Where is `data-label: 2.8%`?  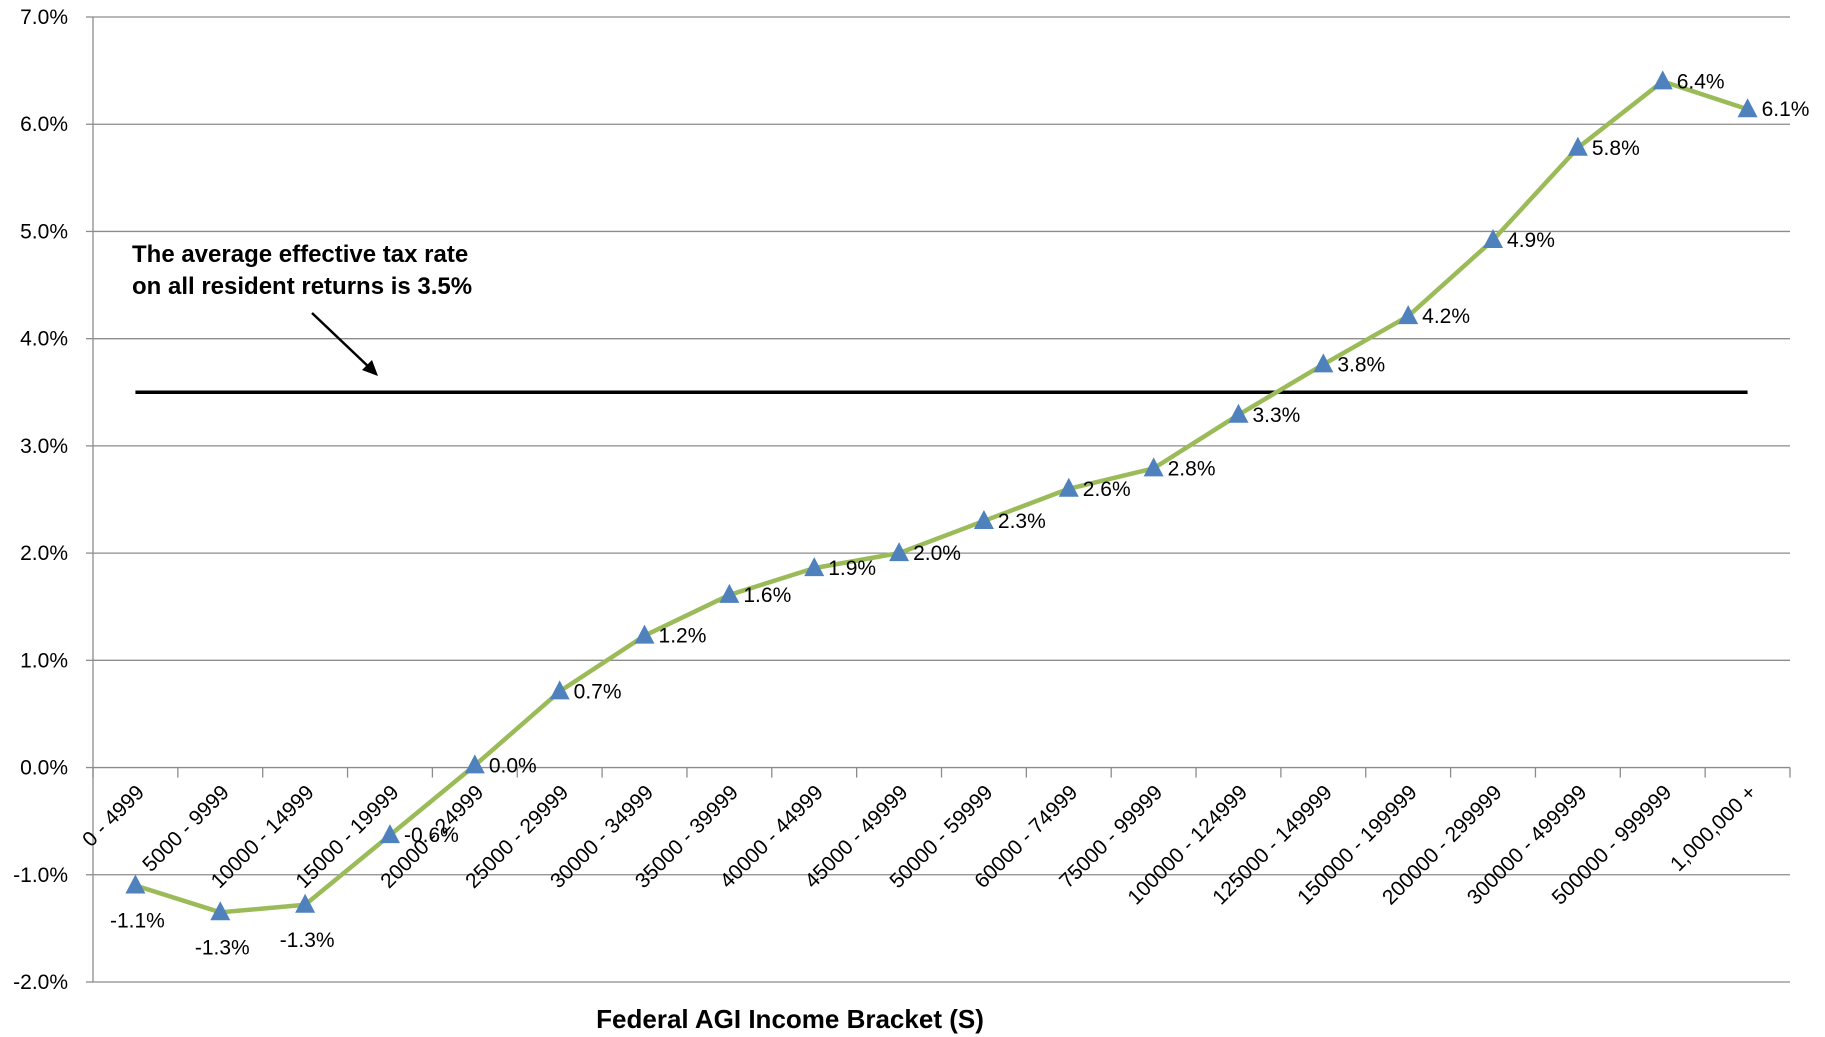
data-label: 2.8% is located at coordinates (1192, 468).